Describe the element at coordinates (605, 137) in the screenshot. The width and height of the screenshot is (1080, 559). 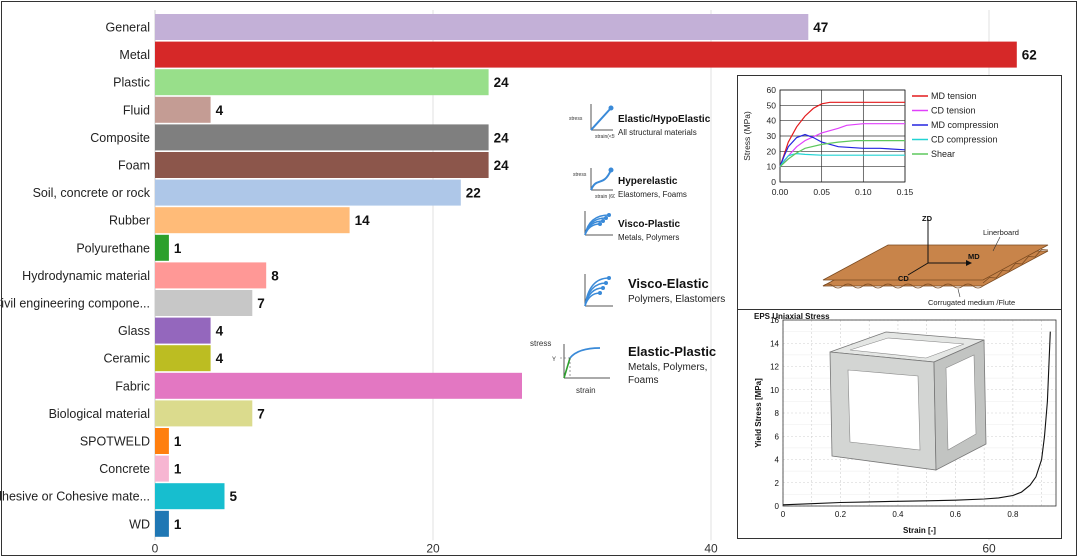
I see `icon-label: strain(<5%)` at that location.